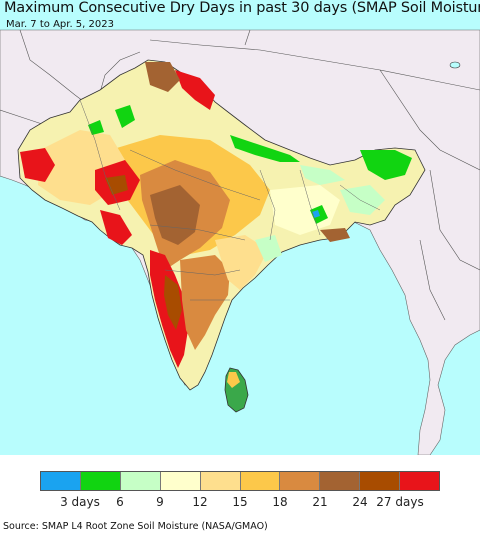 Image resolution: width=480 pixels, height=536 pixels. What do you see at coordinates (455, 65) in the screenshot?
I see `lake` at bounding box center [455, 65].